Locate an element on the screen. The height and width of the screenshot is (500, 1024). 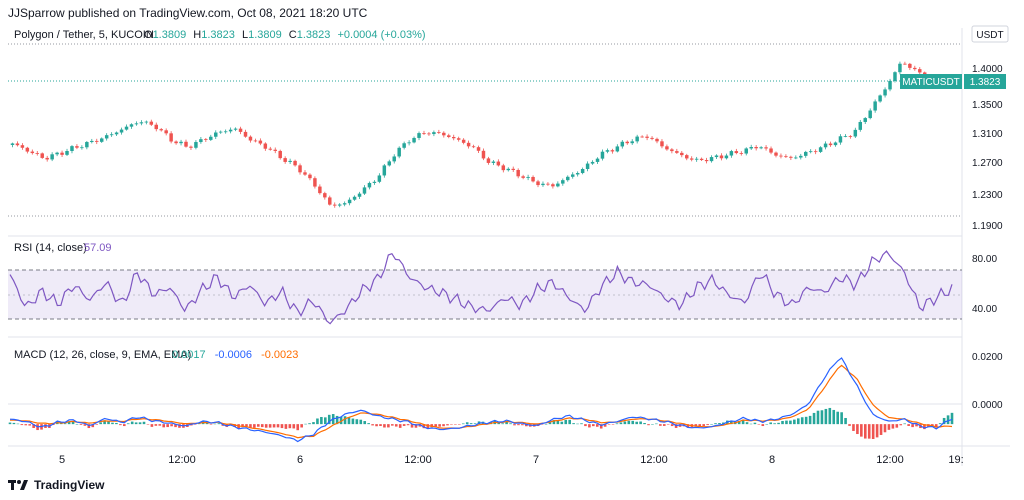
currency-badge-box is located at coordinates (990, 34).